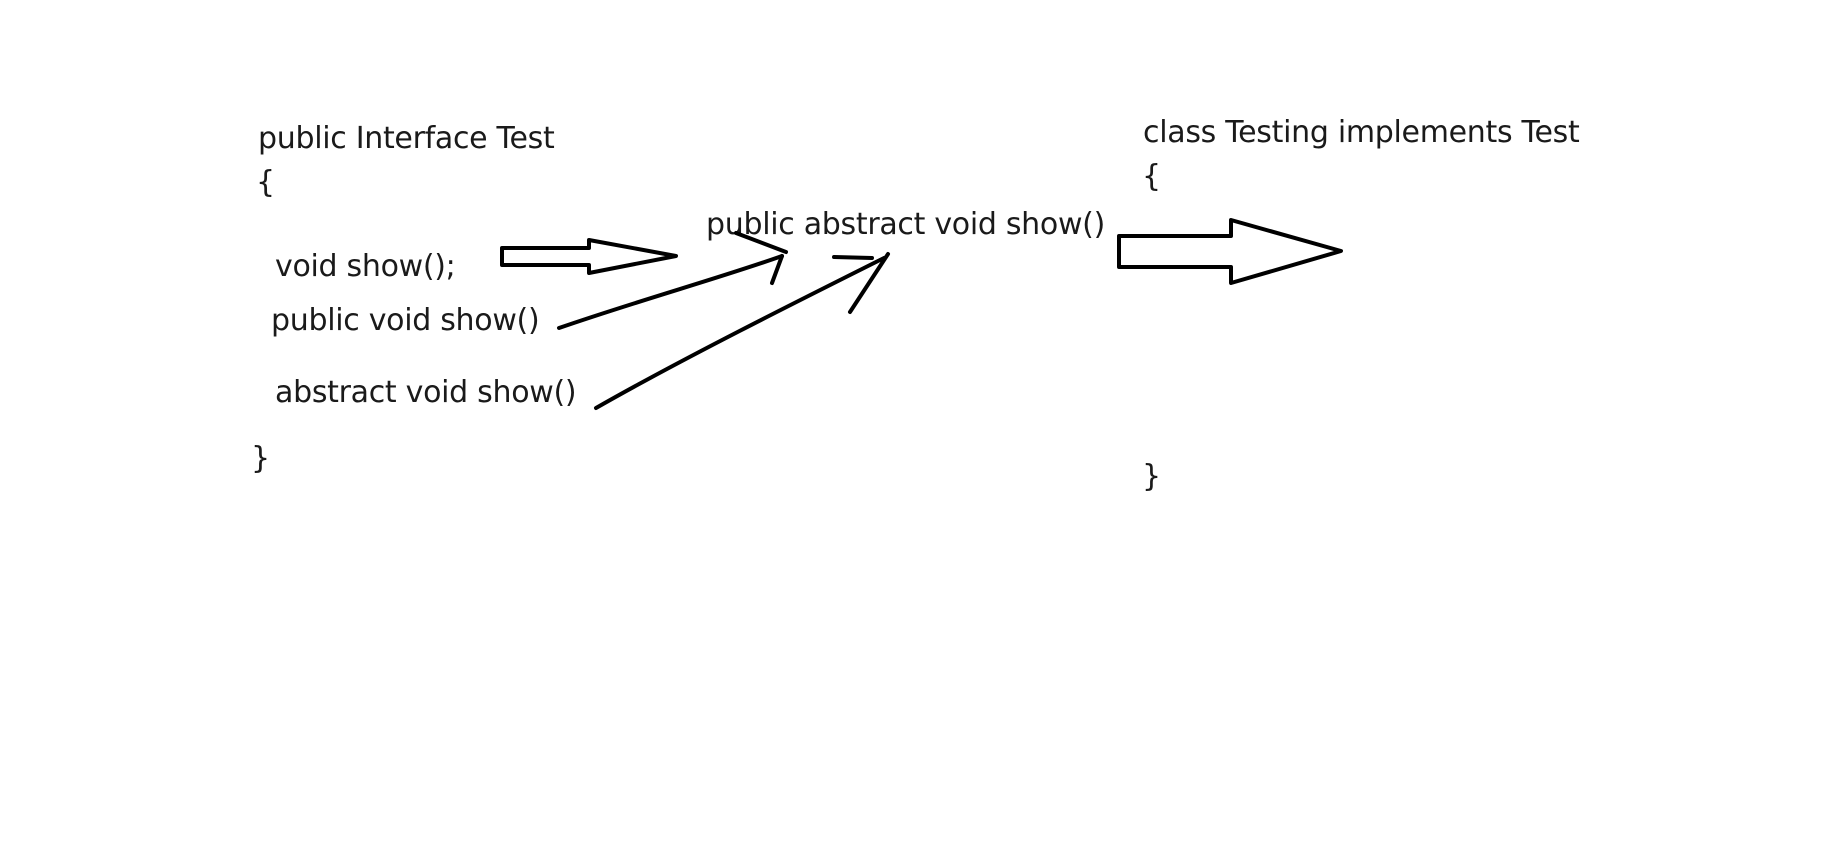 This screenshot has width=1831, height=846. I want to click on line-public-void, so click(670, 292).